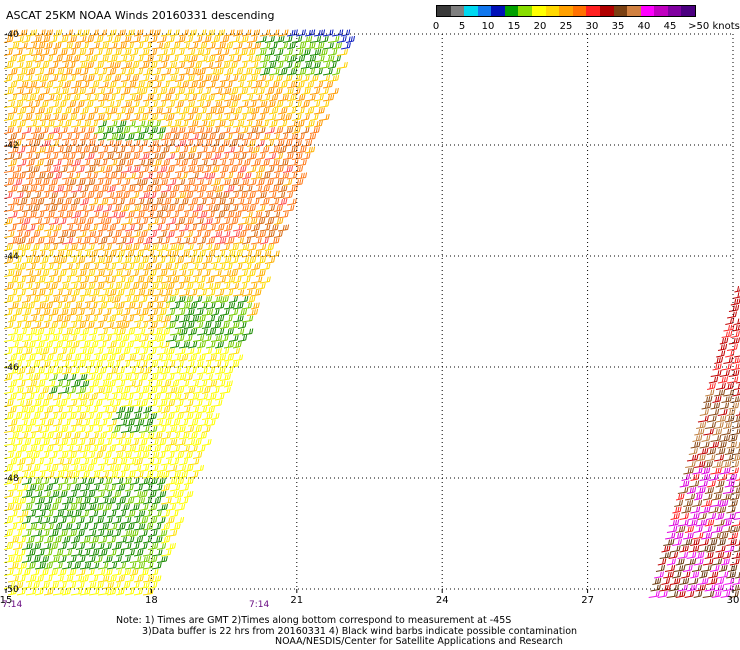 Image resolution: width=740 pixels, height=650 pixels. I want to click on legend-color-bar, so click(566, 11).